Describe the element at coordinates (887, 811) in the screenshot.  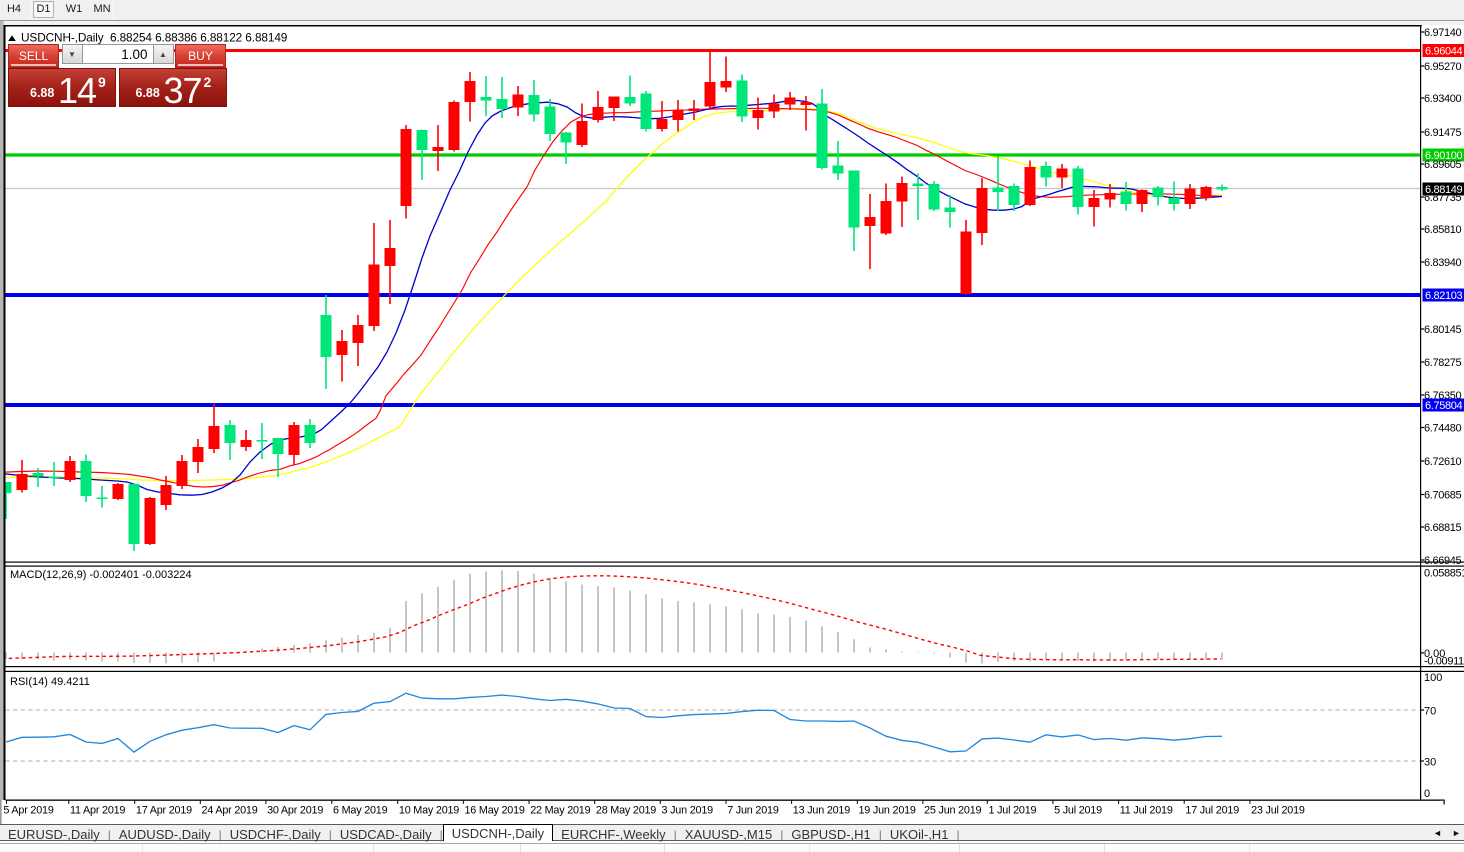
I see `svg-text: 19 Jun 2019` at that location.